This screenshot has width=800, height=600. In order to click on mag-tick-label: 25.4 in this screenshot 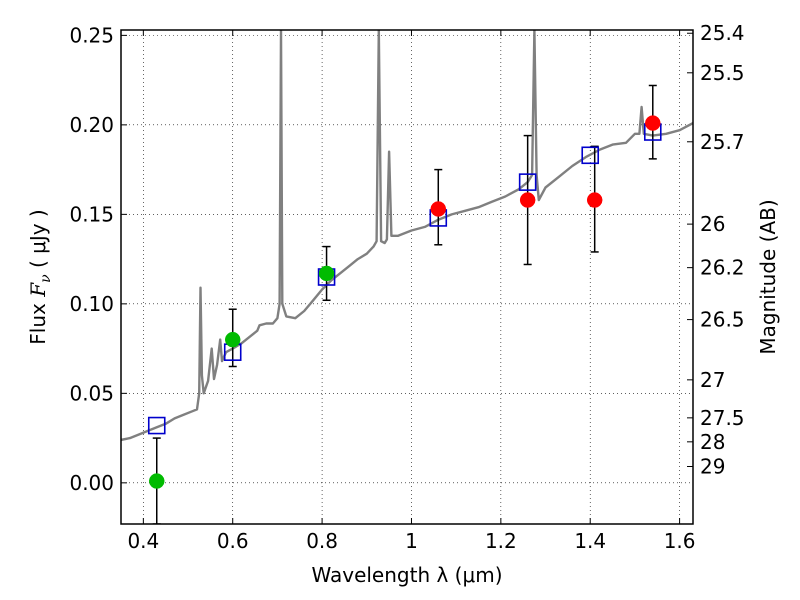, I will do `click(722, 33)`.